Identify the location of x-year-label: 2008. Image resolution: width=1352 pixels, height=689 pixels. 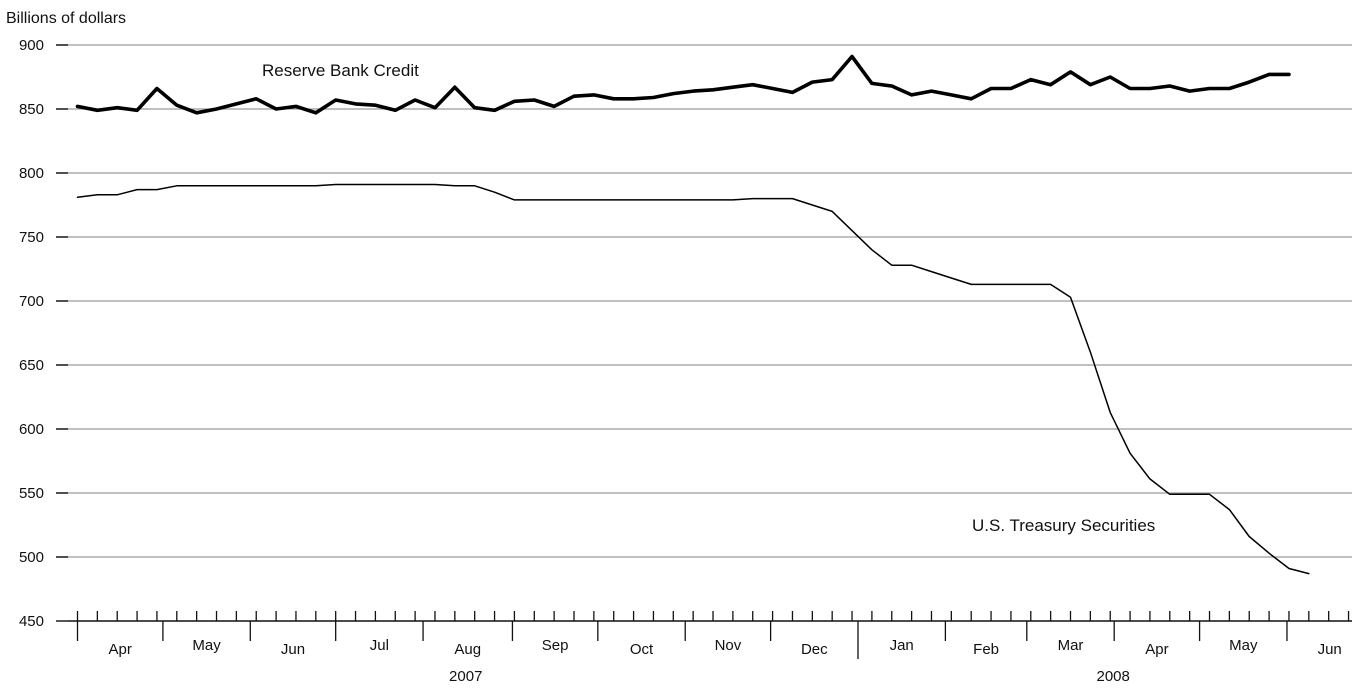
(1113, 676).